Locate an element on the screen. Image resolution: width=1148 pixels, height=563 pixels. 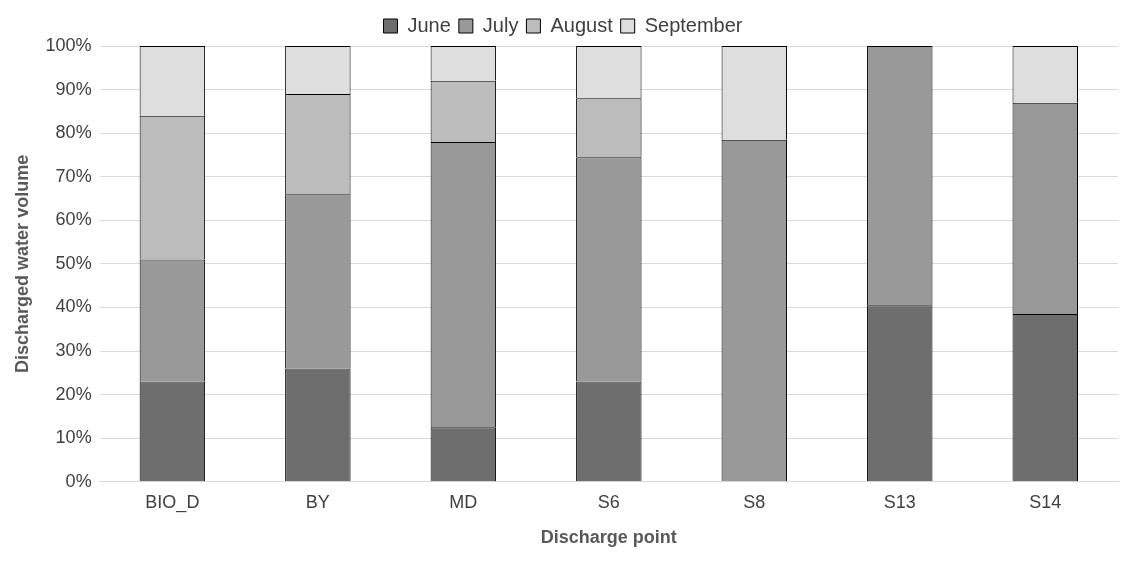
y-tick-label: 60% is located at coordinates (73, 219).